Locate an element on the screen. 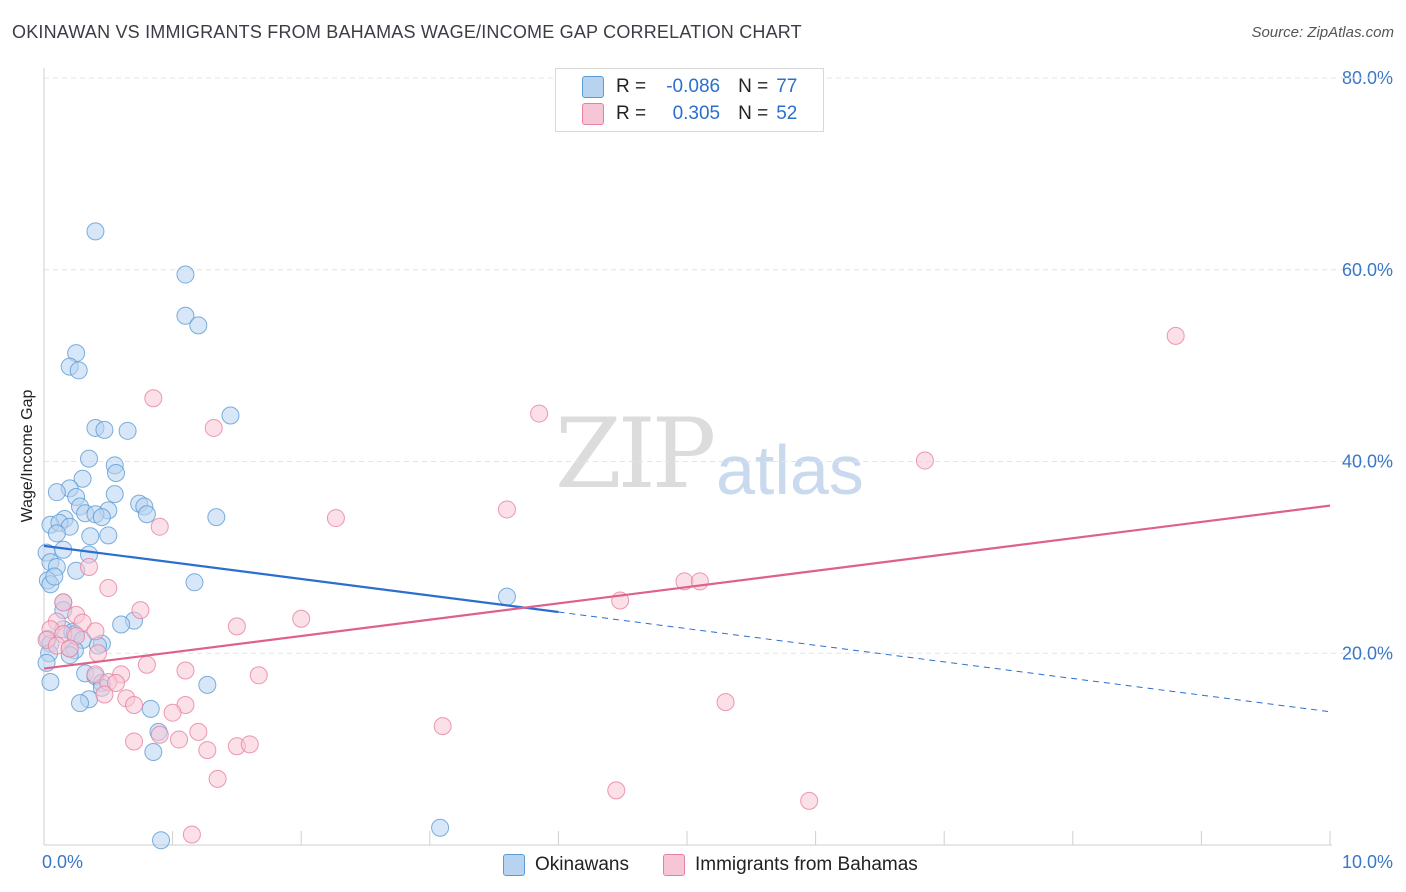 The height and width of the screenshot is (892, 1406). legend-item-okinawans: Okinawans is located at coordinates (566, 865).